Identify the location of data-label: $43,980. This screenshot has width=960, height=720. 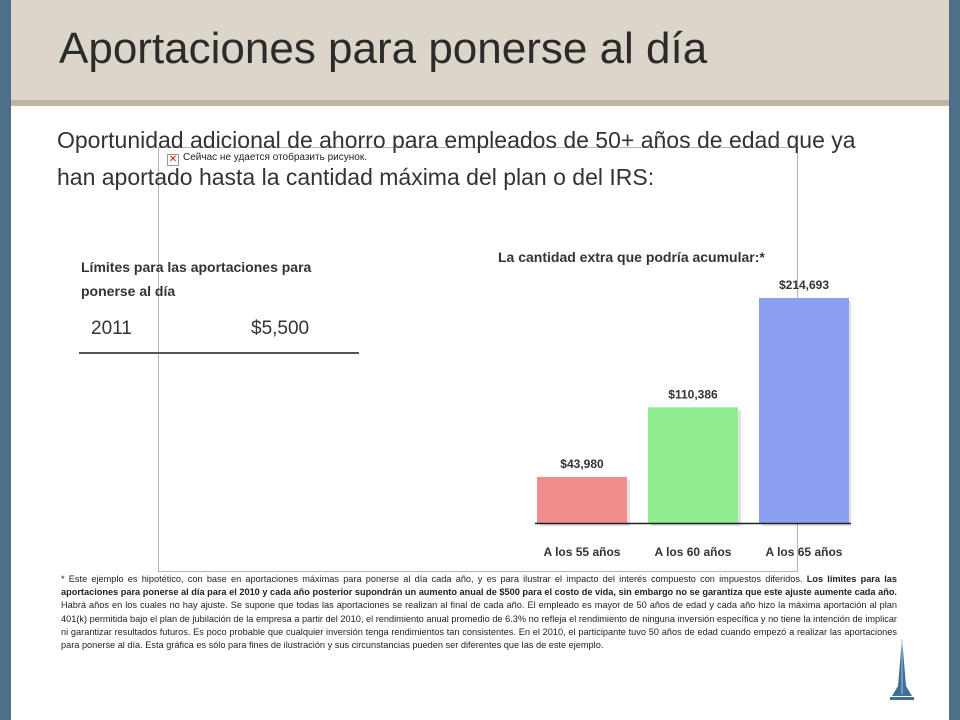
(582, 464).